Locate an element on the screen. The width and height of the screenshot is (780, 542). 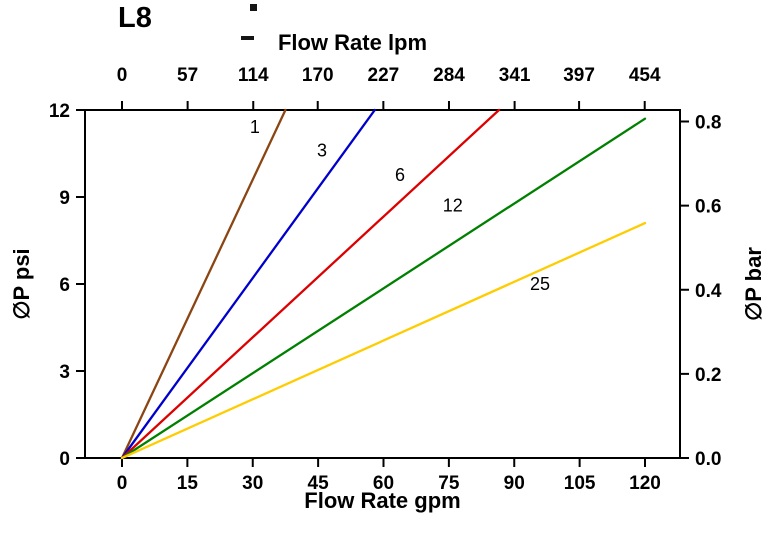
series-label-12: 12 is located at coordinates (453, 206).